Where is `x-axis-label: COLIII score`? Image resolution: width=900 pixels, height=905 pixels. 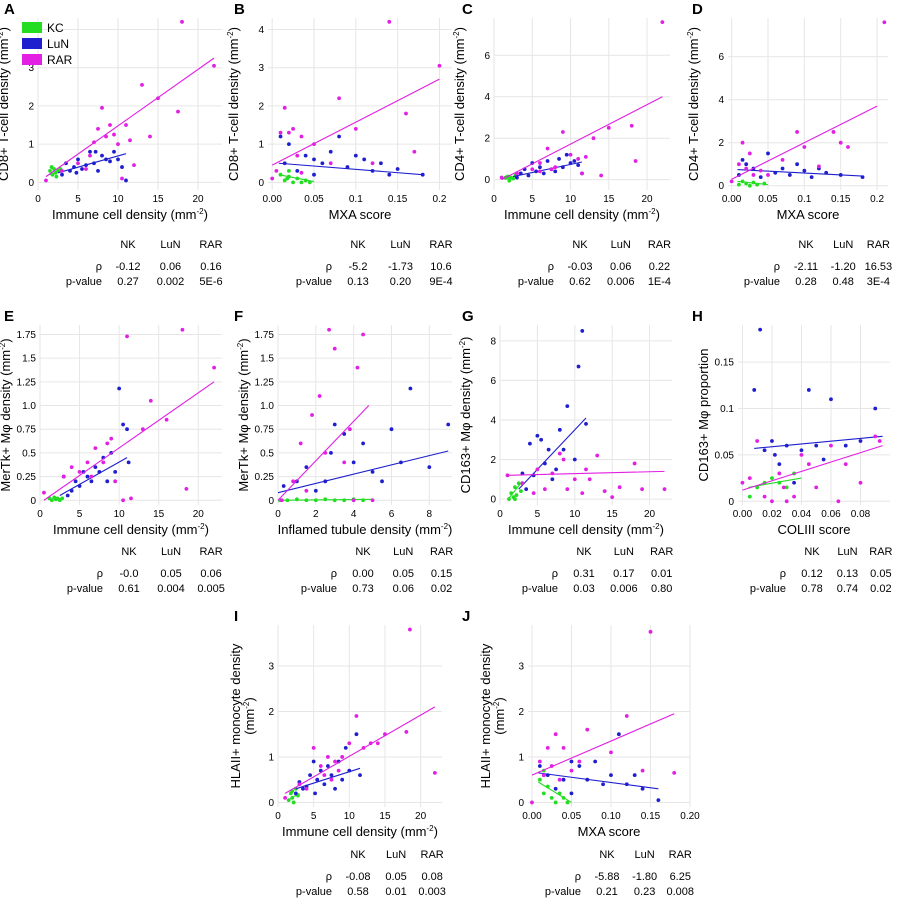
x-axis-label: COLIII score is located at coordinates (814, 529).